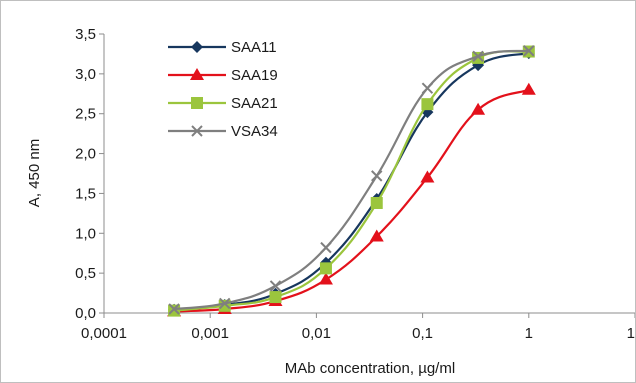 The height and width of the screenshot is (383, 636). Describe the element at coordinates (223, 131) in the screenshot. I see `legend-item: VSA34` at that location.